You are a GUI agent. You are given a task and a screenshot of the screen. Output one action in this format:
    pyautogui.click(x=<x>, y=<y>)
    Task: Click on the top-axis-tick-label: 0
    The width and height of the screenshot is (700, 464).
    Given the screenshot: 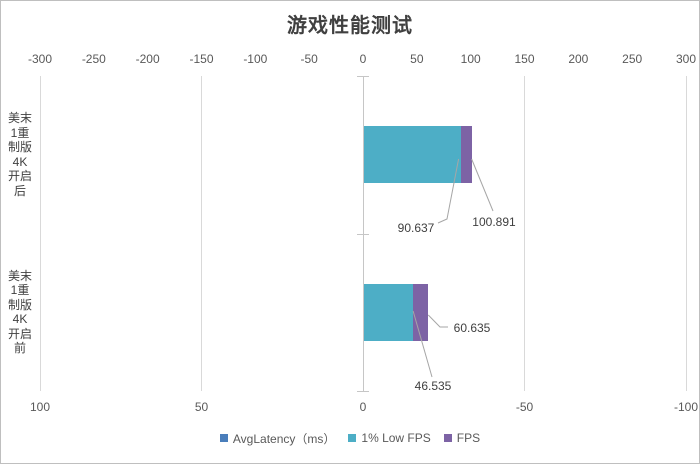 What is the action you would take?
    pyautogui.click(x=363, y=59)
    